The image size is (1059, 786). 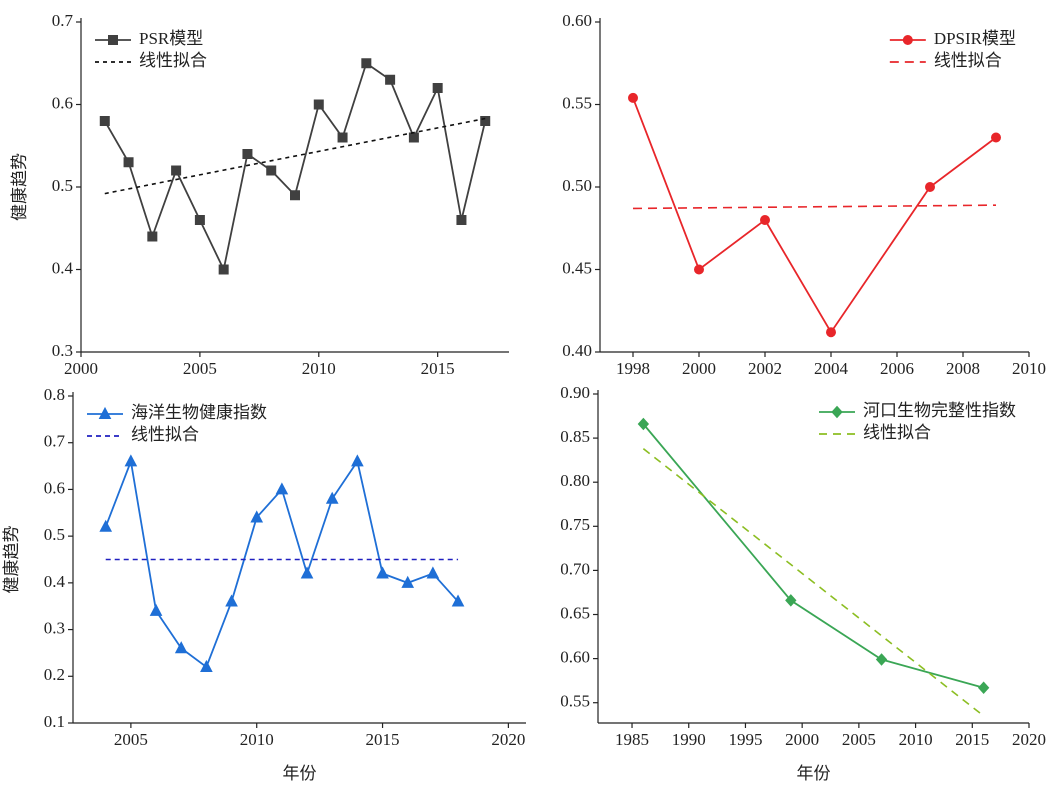 What do you see at coordinates (63, 267) in the screenshot?
I see `y-tick-label: 0.4` at bounding box center [63, 267].